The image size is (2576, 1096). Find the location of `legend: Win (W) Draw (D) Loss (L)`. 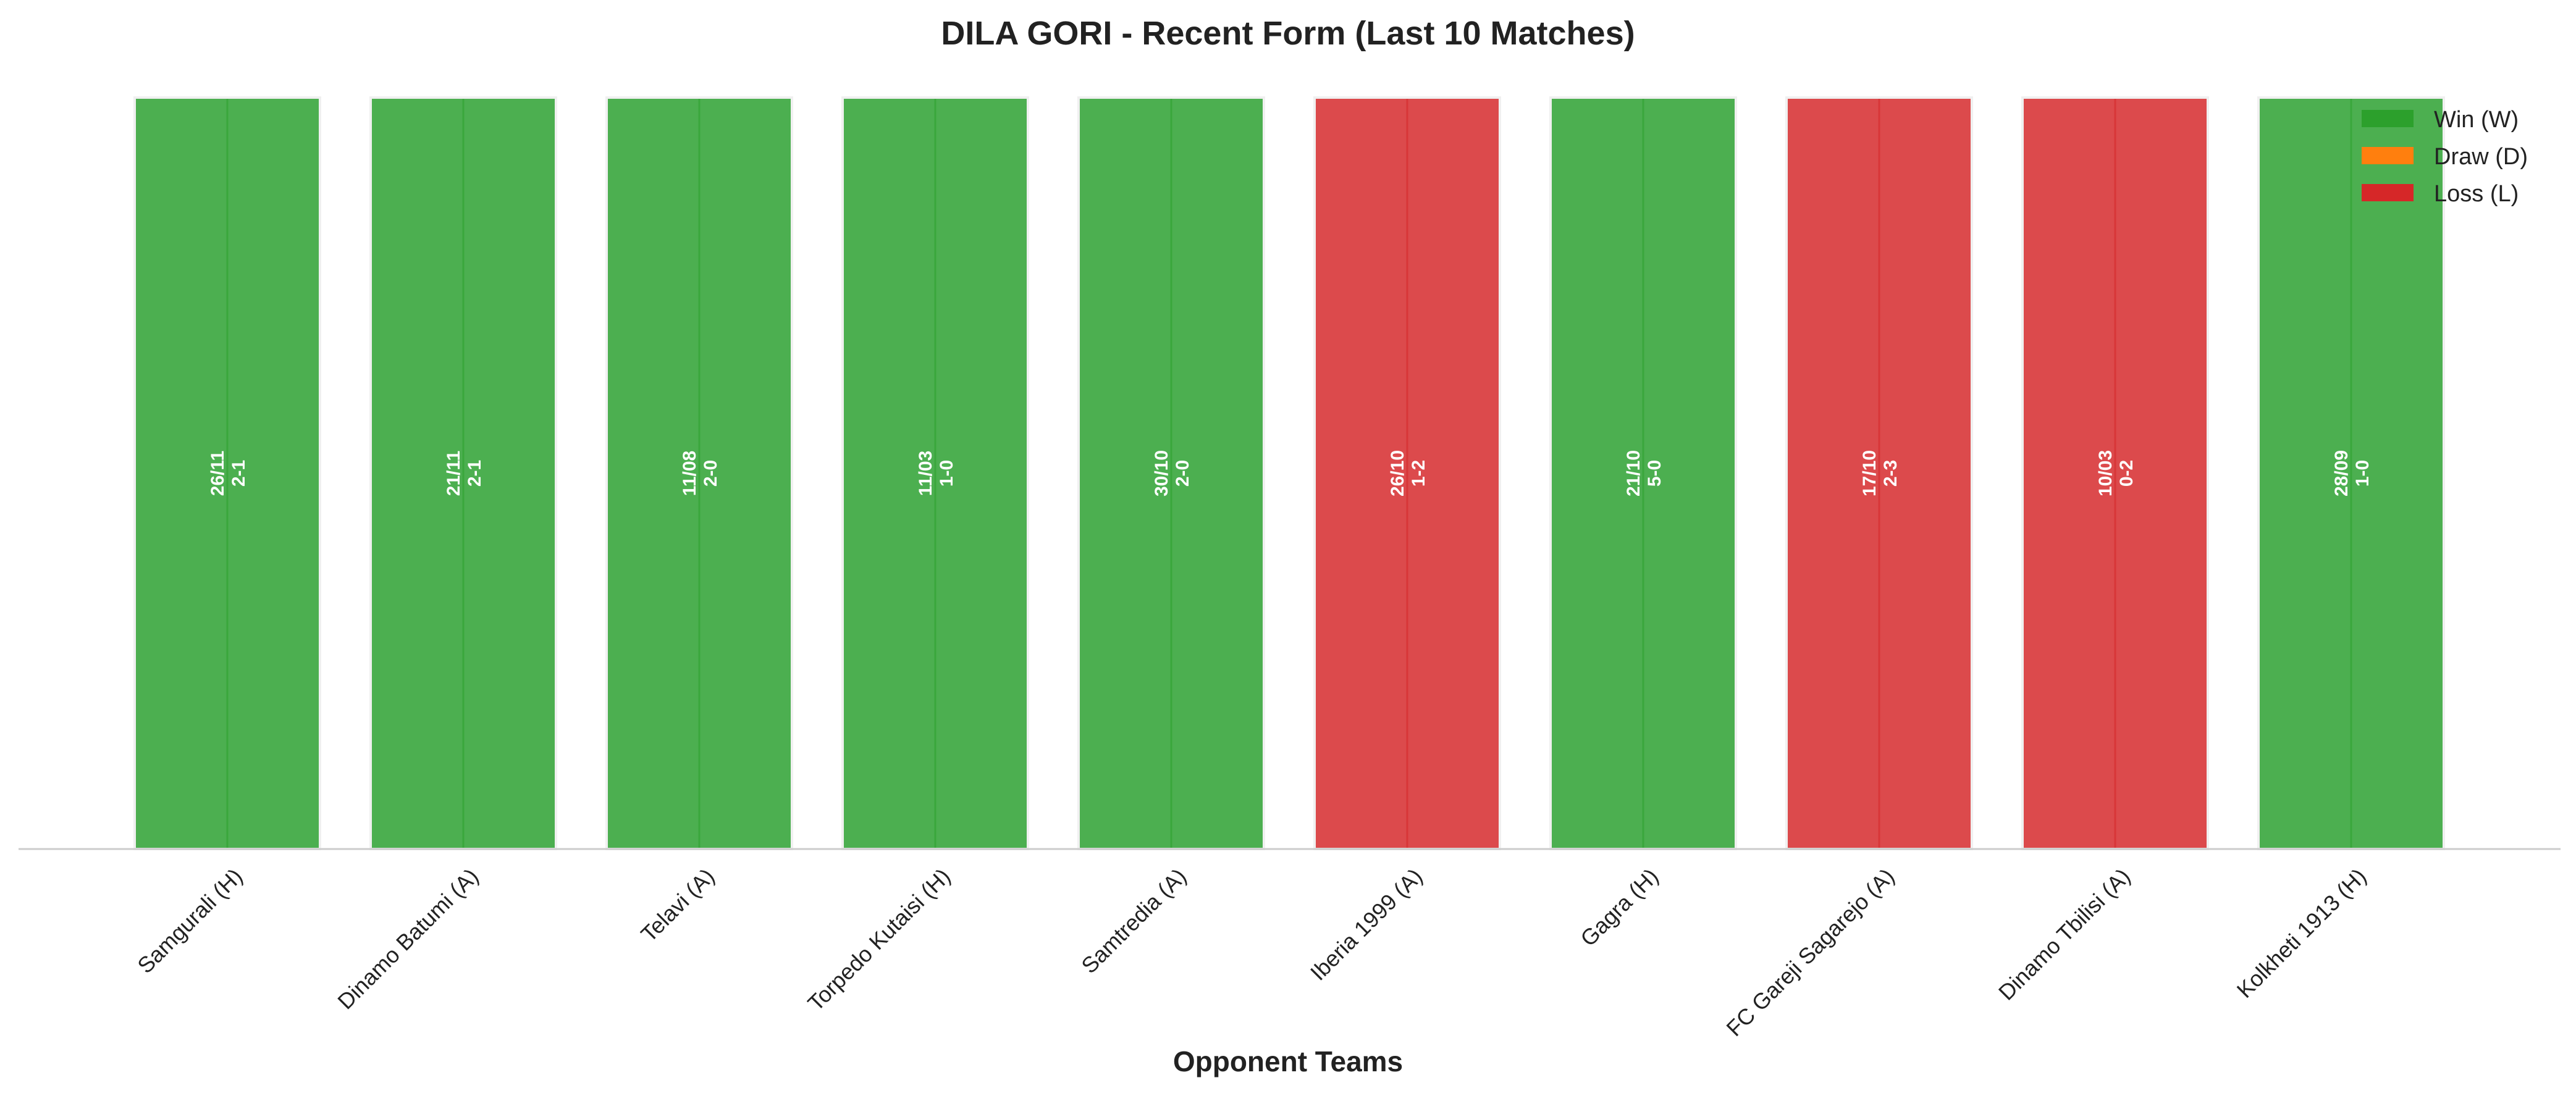

legend: Win (W) Draw (D) Loss (L) is located at coordinates (2445, 157).